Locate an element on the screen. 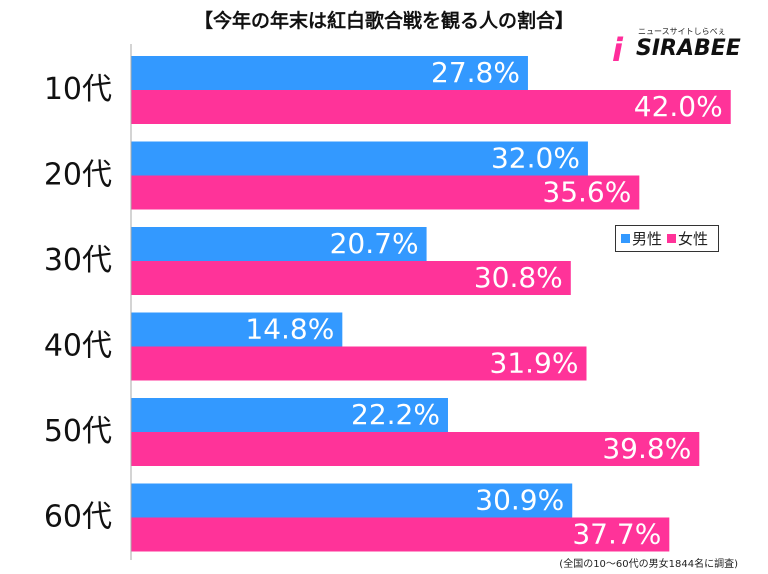 The height and width of the screenshot is (574, 768). data-label: 37.7% is located at coordinates (616, 534).